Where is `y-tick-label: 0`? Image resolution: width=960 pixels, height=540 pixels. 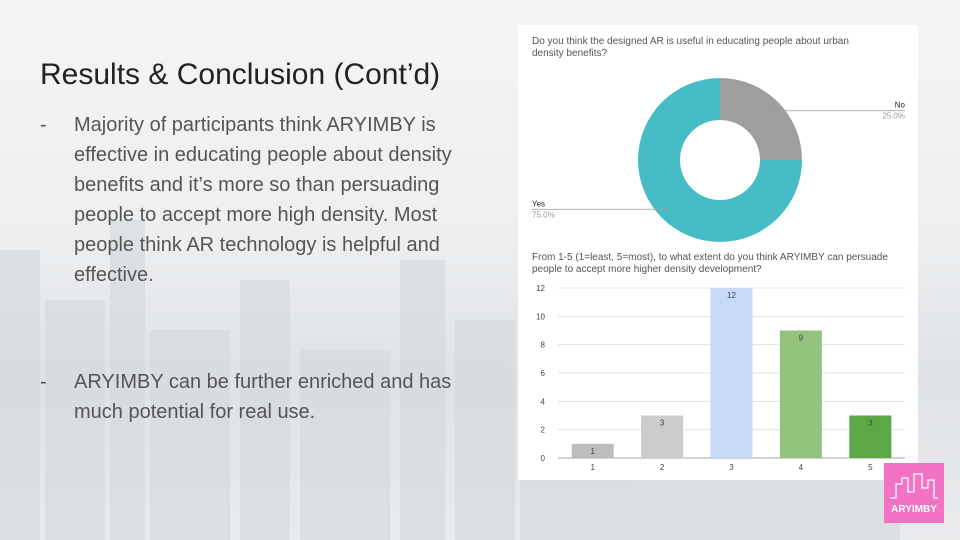
y-tick-label: 0 is located at coordinates (543, 458).